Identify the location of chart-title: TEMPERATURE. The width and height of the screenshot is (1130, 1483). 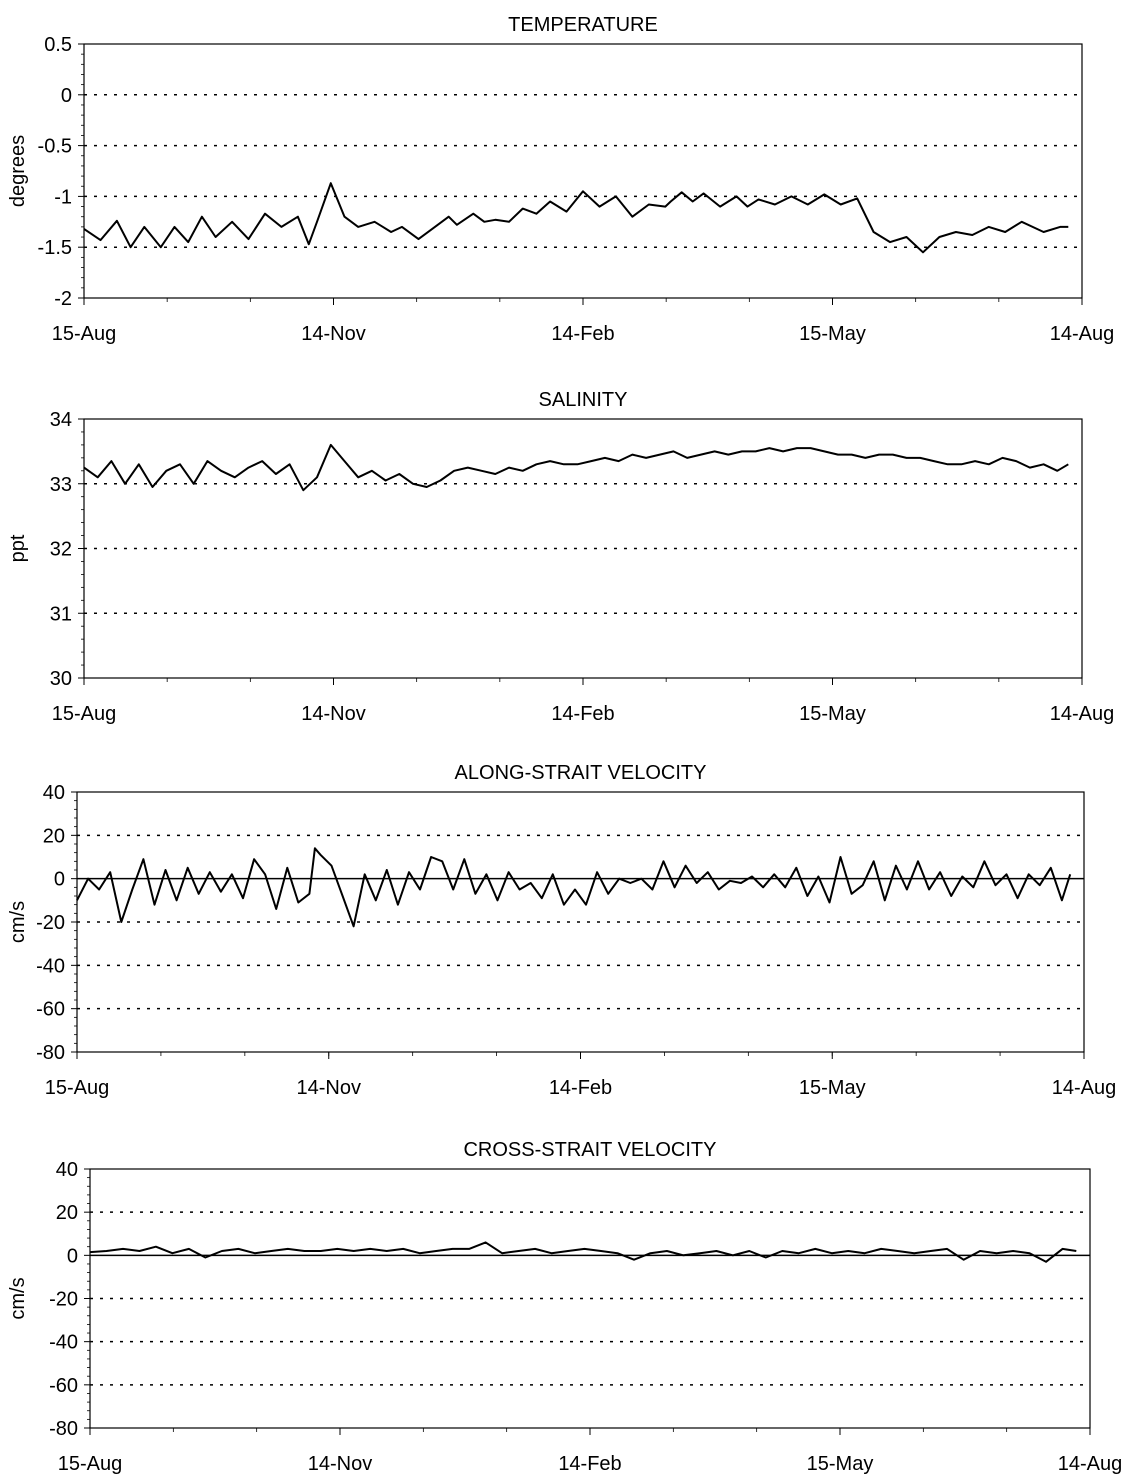
(583, 25).